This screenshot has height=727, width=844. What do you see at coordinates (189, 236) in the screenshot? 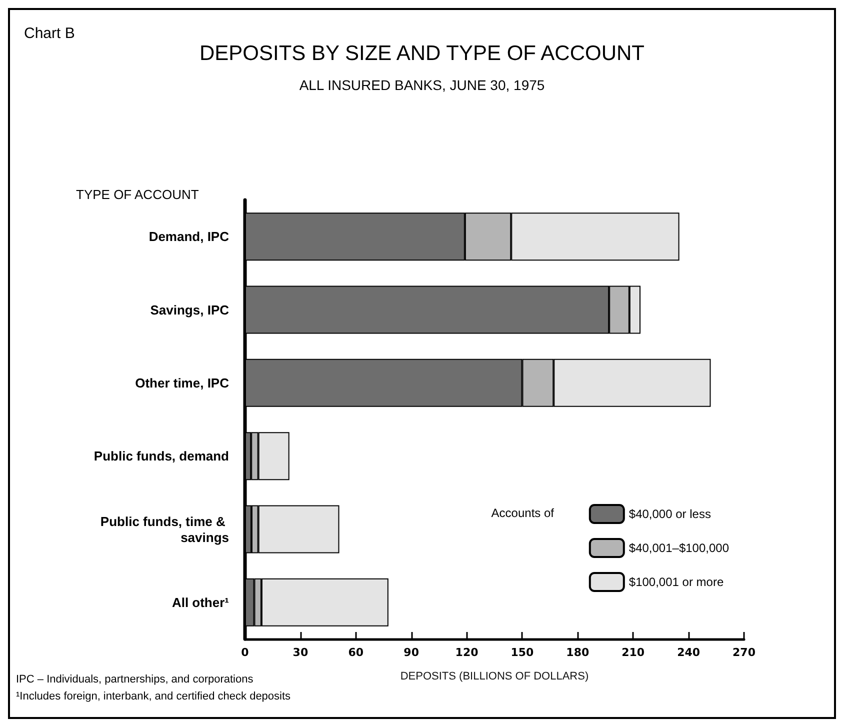
I see `y-tick-label: Demand, IPC` at bounding box center [189, 236].